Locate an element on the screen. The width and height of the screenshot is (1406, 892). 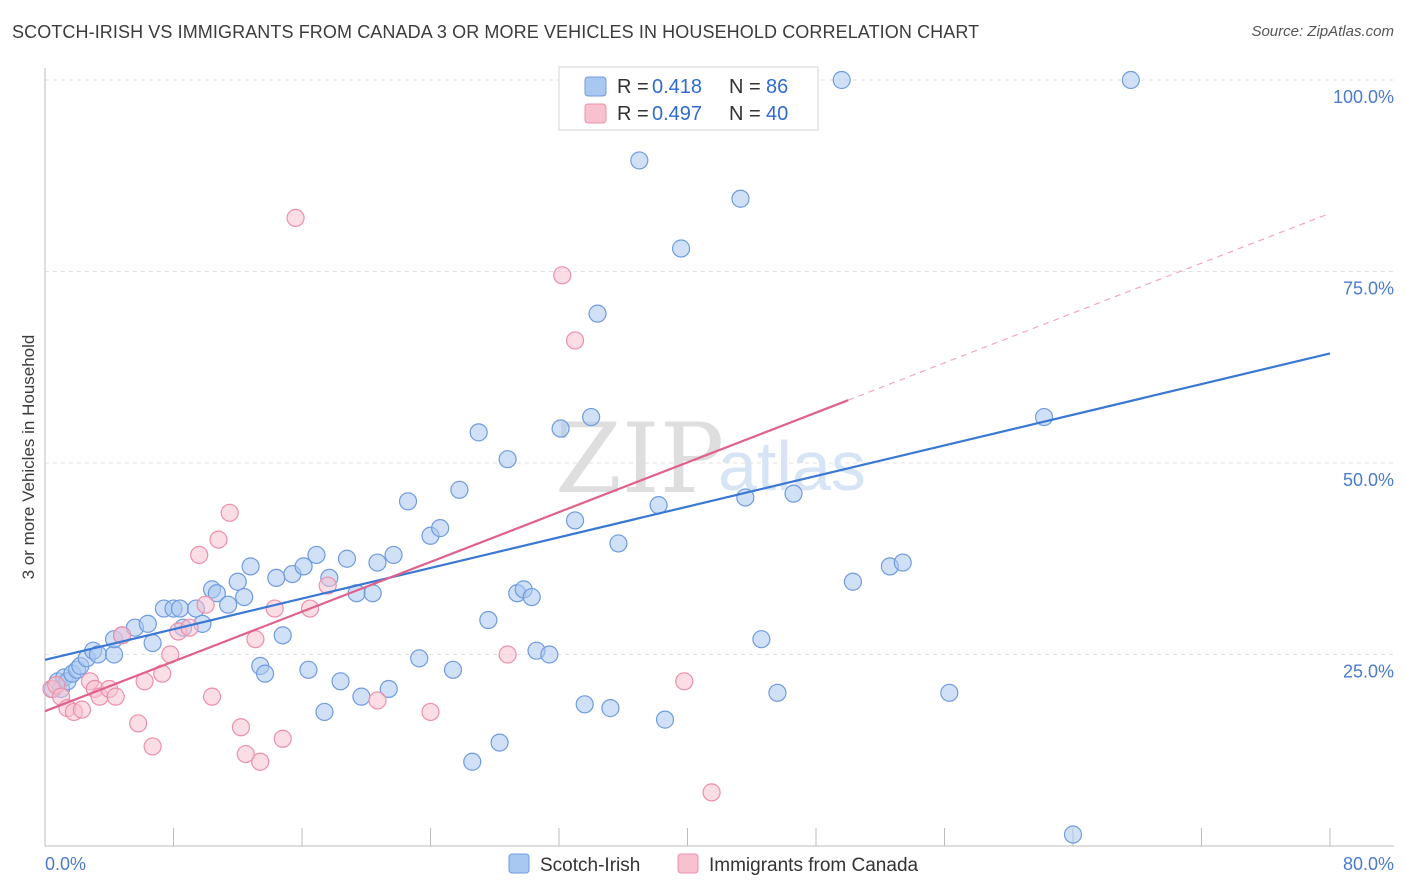
legend-r-value-1: 0.418 is located at coordinates (677, 87).